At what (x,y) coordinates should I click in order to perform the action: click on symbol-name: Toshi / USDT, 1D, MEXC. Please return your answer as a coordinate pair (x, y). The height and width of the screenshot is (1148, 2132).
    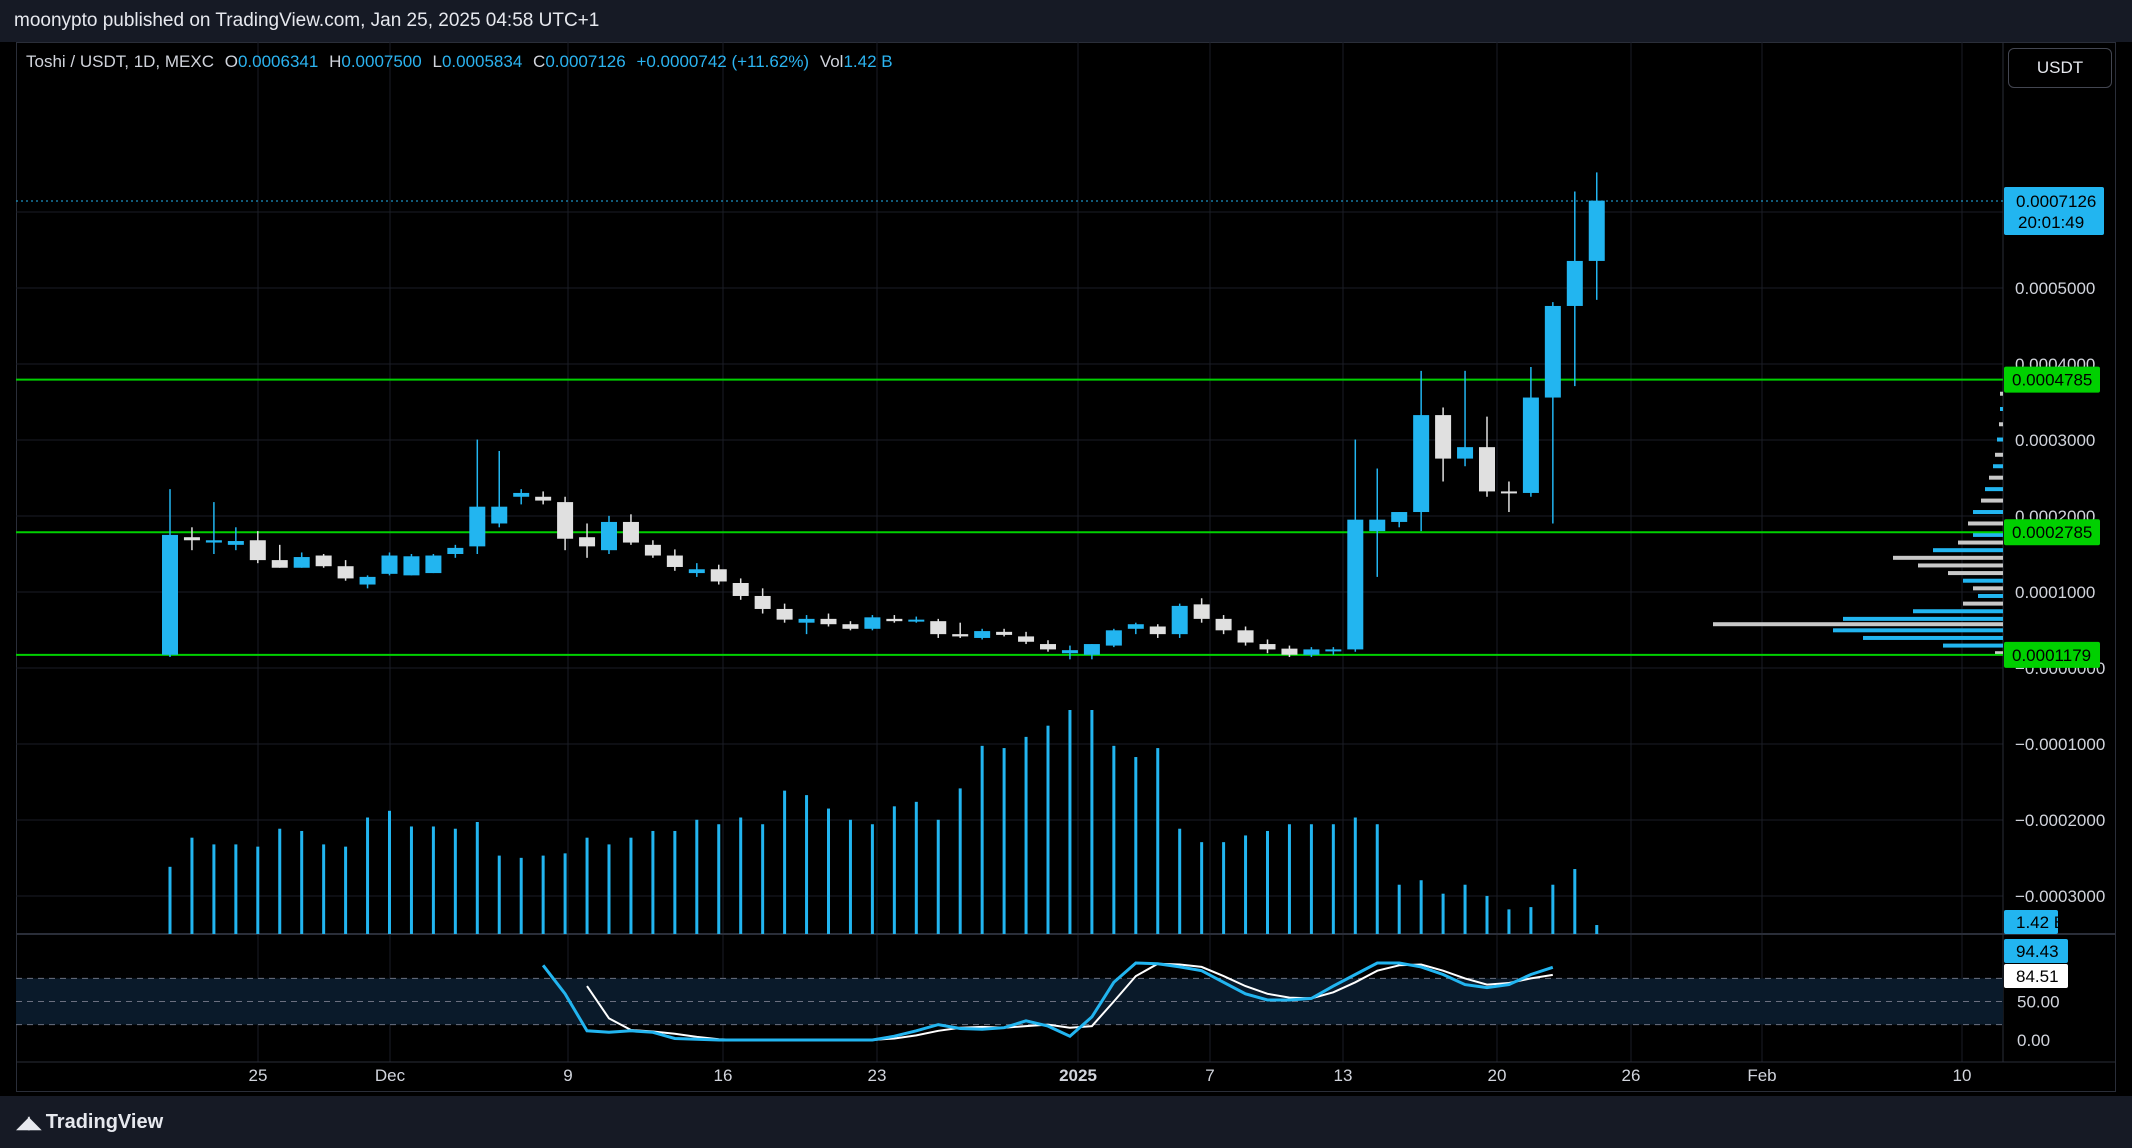
    Looking at the image, I should click on (120, 61).